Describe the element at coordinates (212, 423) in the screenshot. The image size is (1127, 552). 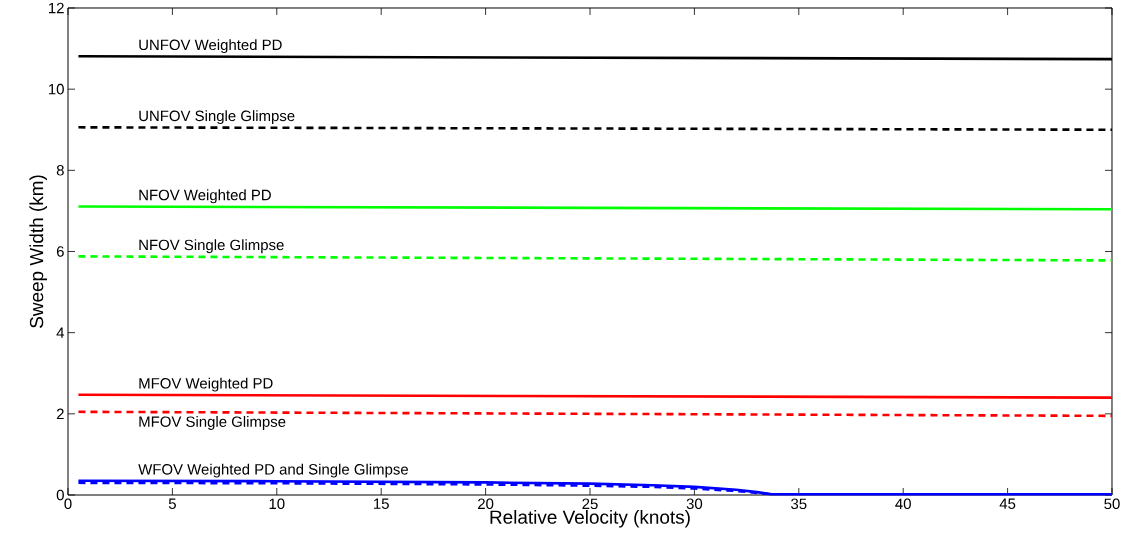
I see `annotation: MFOV Single Glimpse` at that location.